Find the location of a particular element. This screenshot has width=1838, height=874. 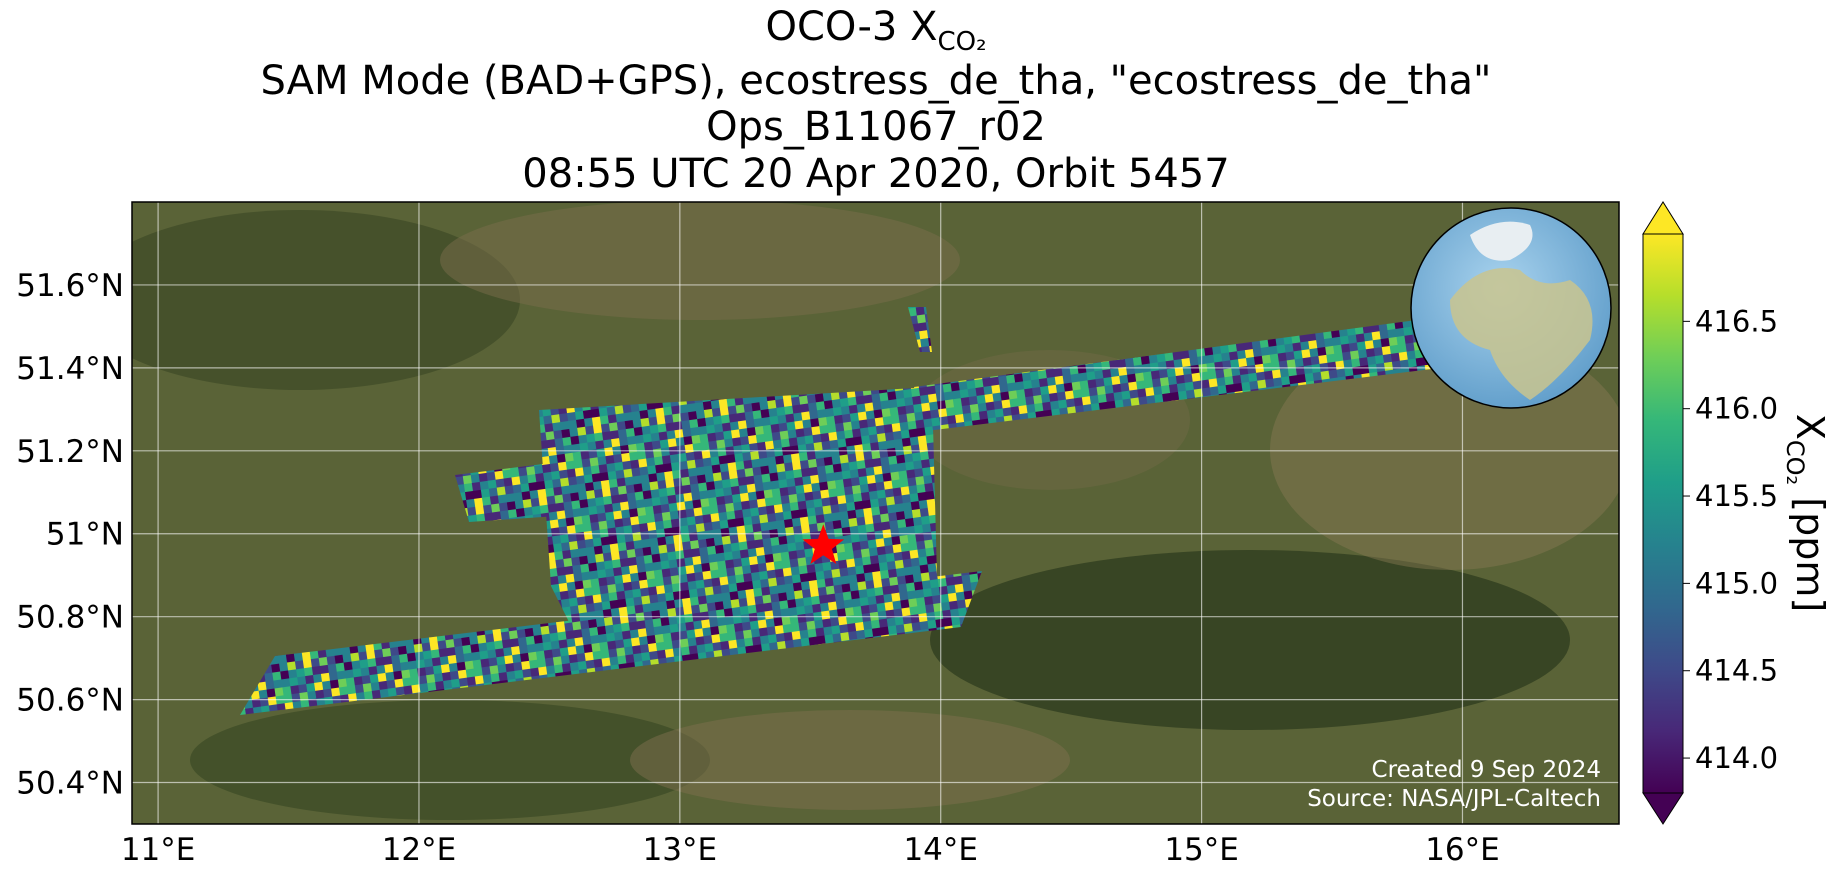

x-tick-label: 11°E is located at coordinates (158, 850).